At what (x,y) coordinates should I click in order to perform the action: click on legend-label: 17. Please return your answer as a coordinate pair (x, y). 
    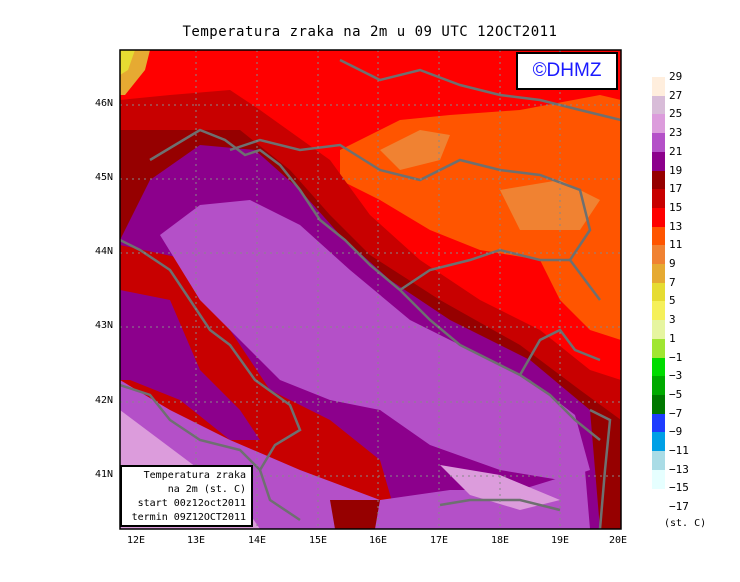
    Looking at the image, I should click on (676, 189).